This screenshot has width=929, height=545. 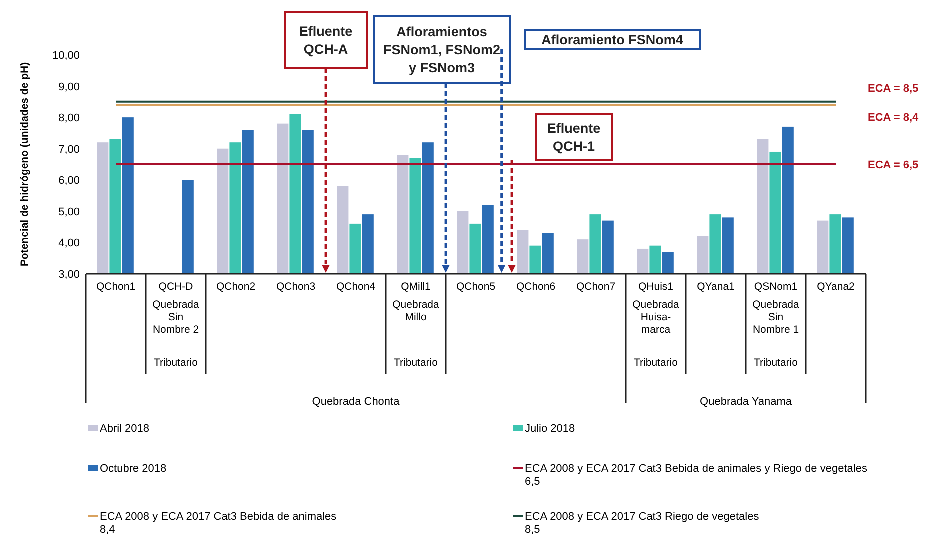 I want to click on y-tick-label: 8,00, so click(x=69, y=118).